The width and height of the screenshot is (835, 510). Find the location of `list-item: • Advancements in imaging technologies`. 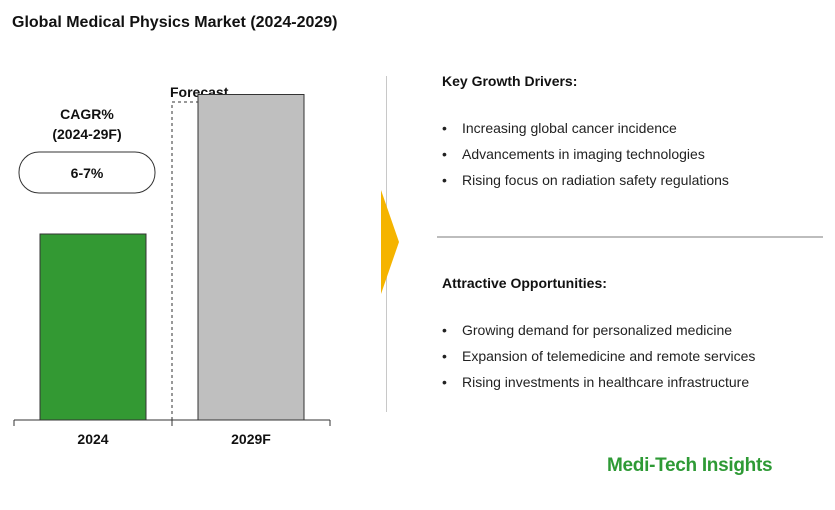

list-item: • Advancements in imaging technologies is located at coordinates (585, 154).